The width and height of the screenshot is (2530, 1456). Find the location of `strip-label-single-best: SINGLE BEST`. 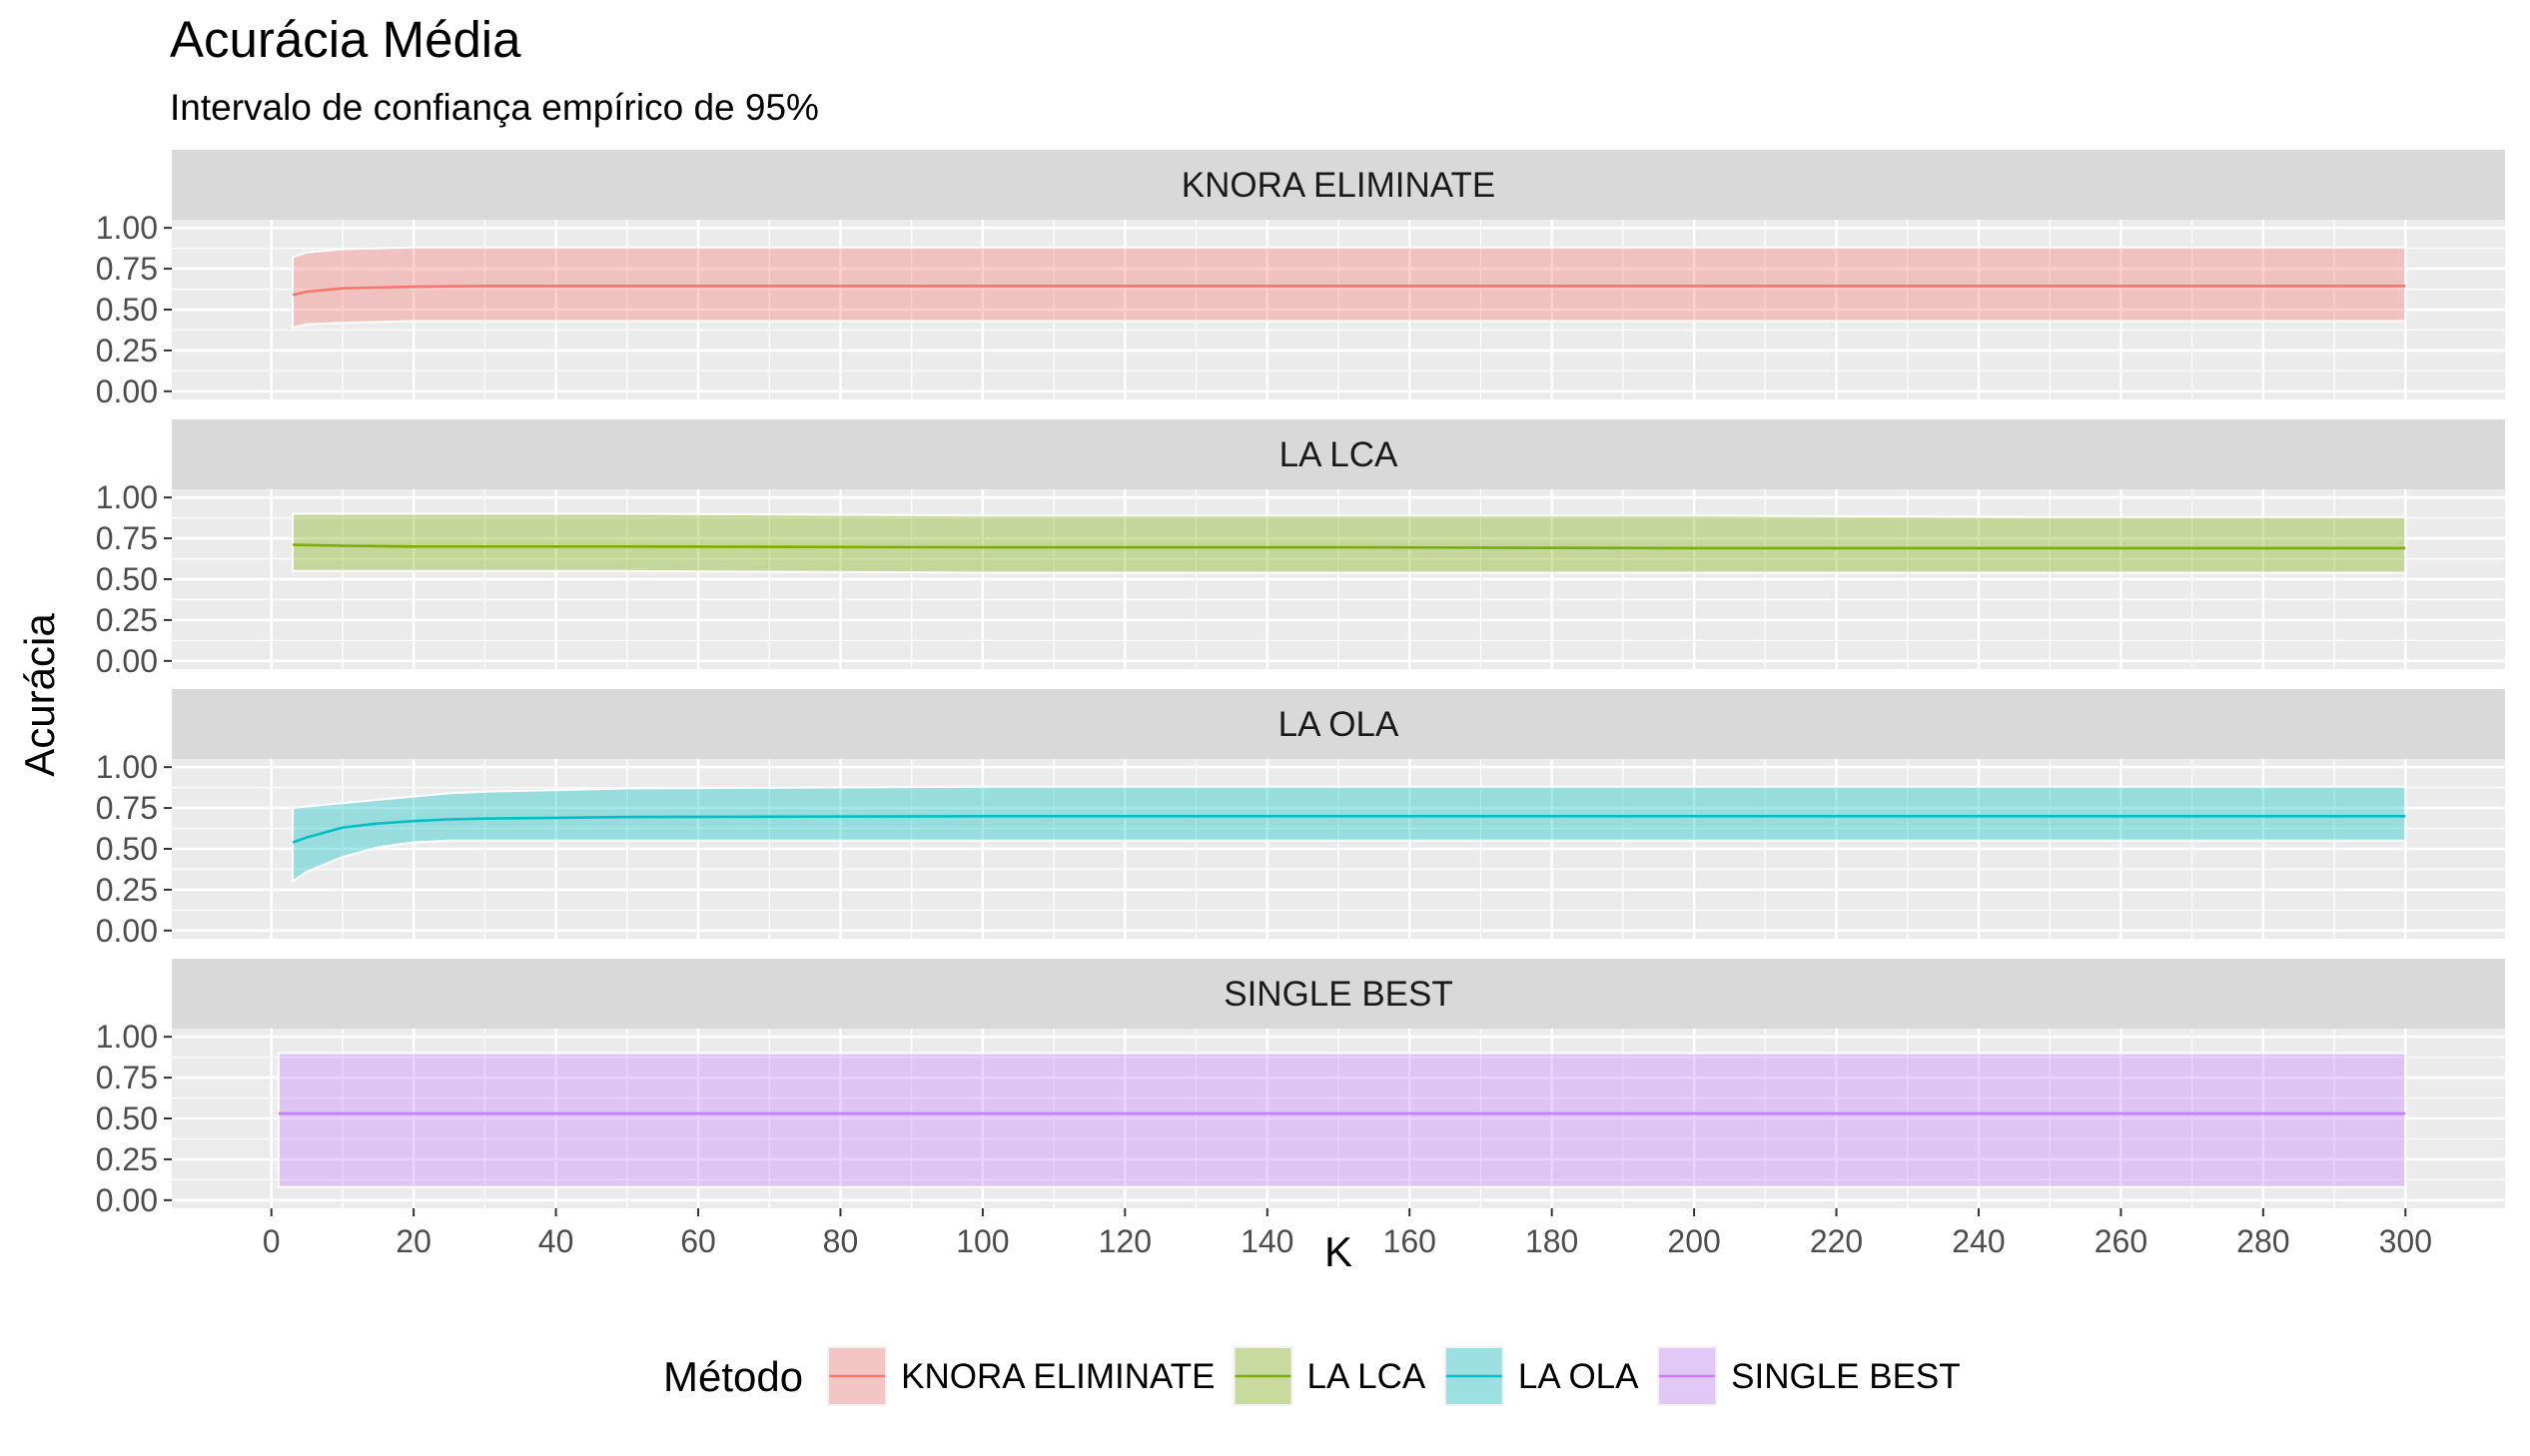

strip-label-single-best: SINGLE BEST is located at coordinates (1338, 995).